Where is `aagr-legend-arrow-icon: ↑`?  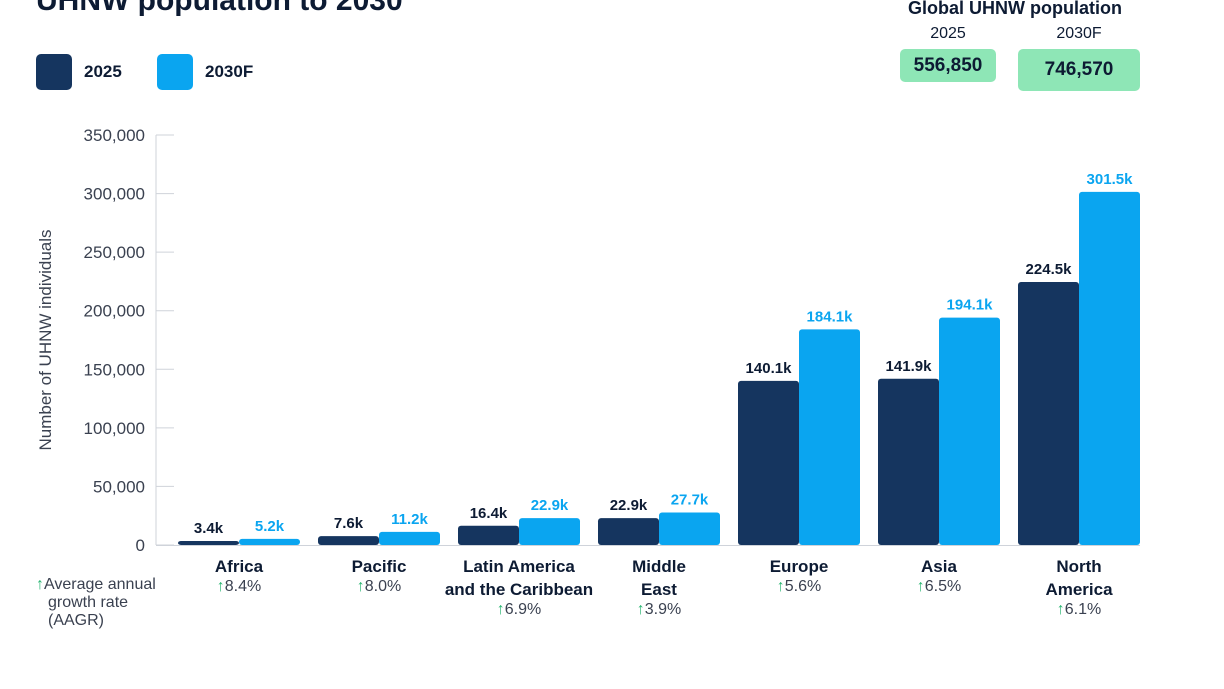
aagr-legend-arrow-icon: ↑ is located at coordinates (40, 584).